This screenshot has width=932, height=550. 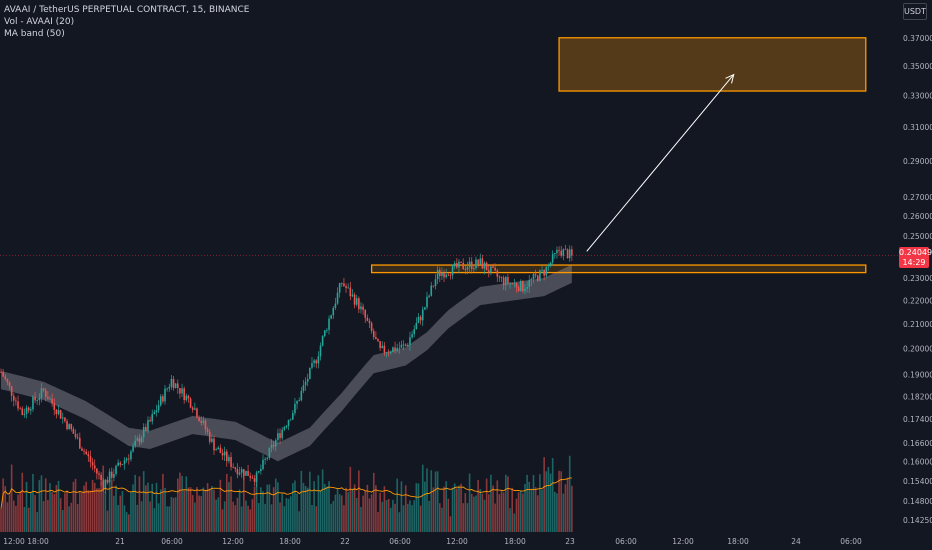 What do you see at coordinates (233, 541) in the screenshot?
I see `time-tick-label: 12:00` at bounding box center [233, 541].